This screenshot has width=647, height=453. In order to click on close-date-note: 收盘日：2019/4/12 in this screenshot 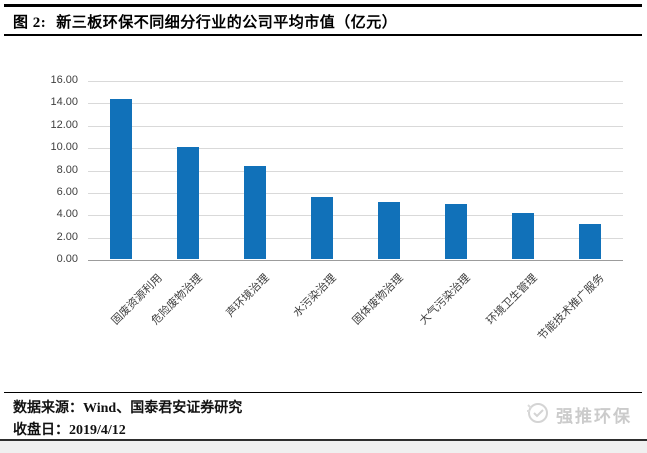, I will do `click(69, 430)`.